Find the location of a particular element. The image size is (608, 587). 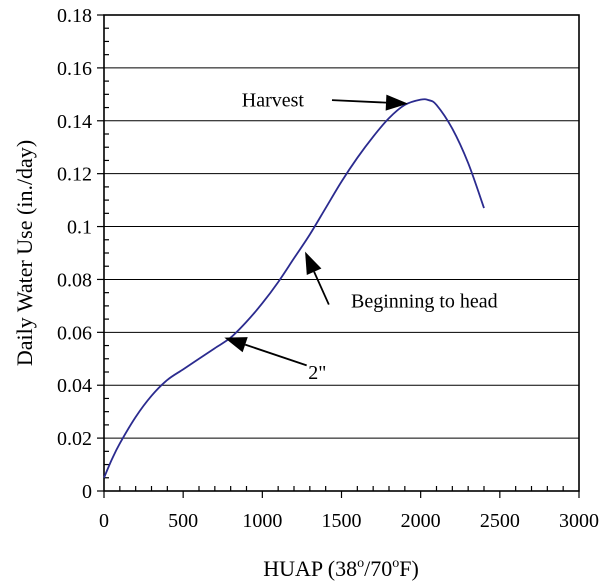

y-tick-label: 0.06 is located at coordinates (74, 333).